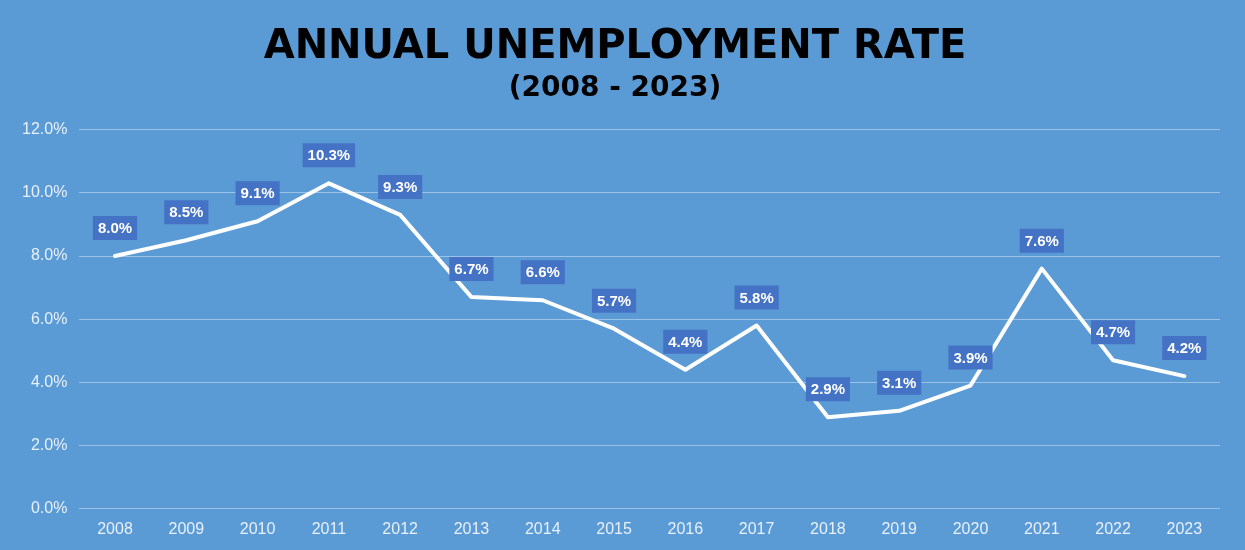  I want to click on x-tick-label: 2023, so click(1184, 528).